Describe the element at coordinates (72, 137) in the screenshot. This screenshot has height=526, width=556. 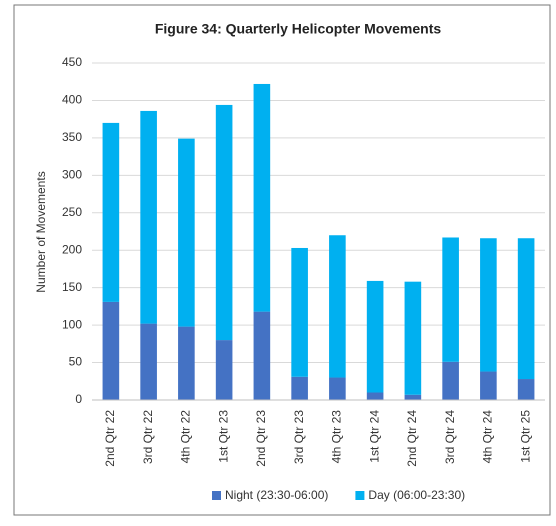
I see `y-tick-label: 350` at that location.